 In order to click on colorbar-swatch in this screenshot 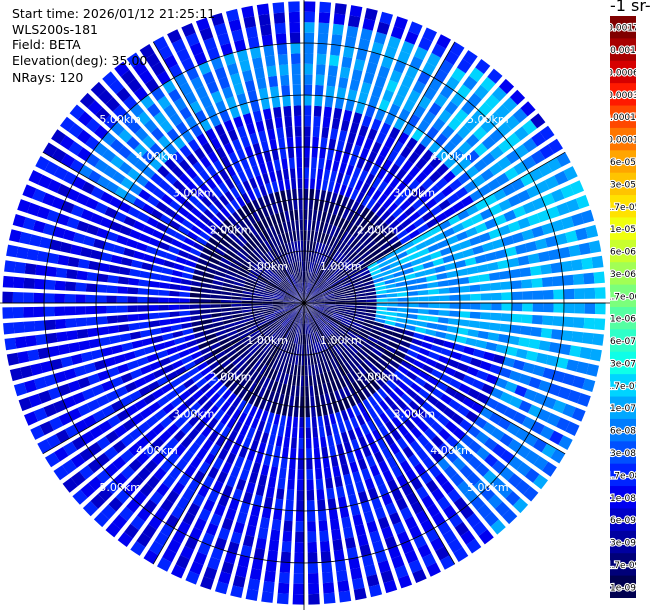, I will do `click(623, 117)`.